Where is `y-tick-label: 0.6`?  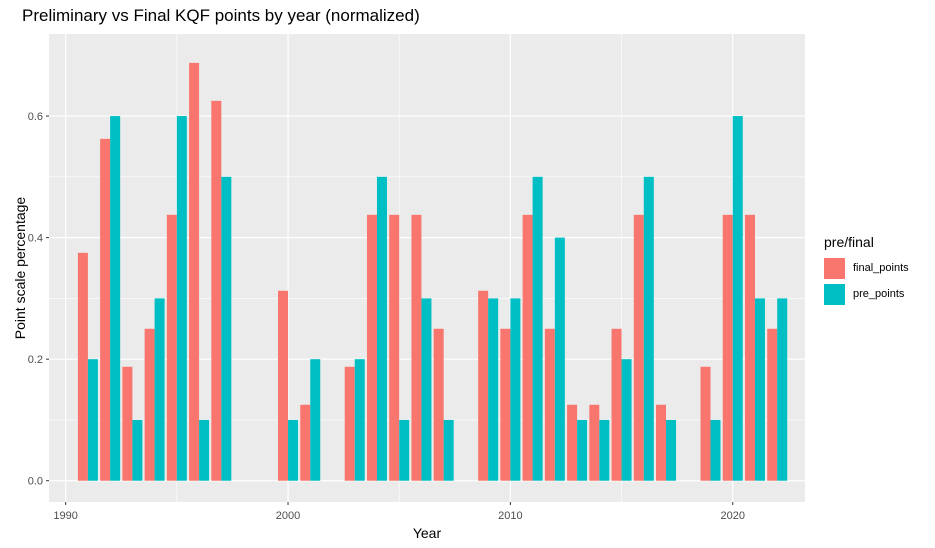 y-tick-label: 0.6 is located at coordinates (35, 117).